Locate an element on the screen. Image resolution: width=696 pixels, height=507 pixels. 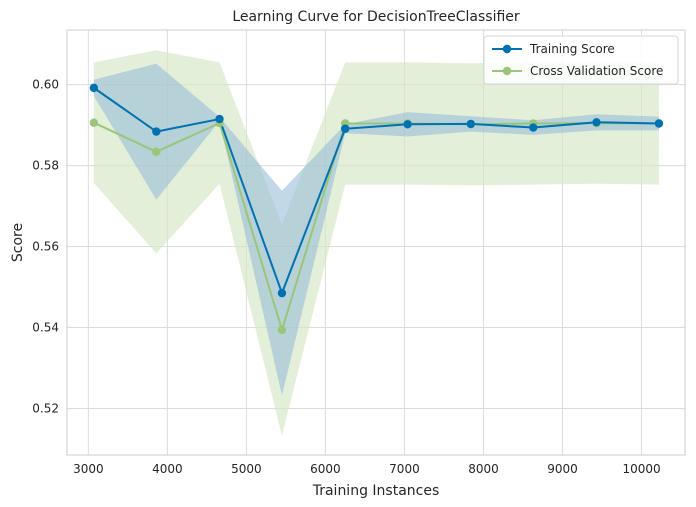
y-tick-label: 0.52 is located at coordinates (45, 408).